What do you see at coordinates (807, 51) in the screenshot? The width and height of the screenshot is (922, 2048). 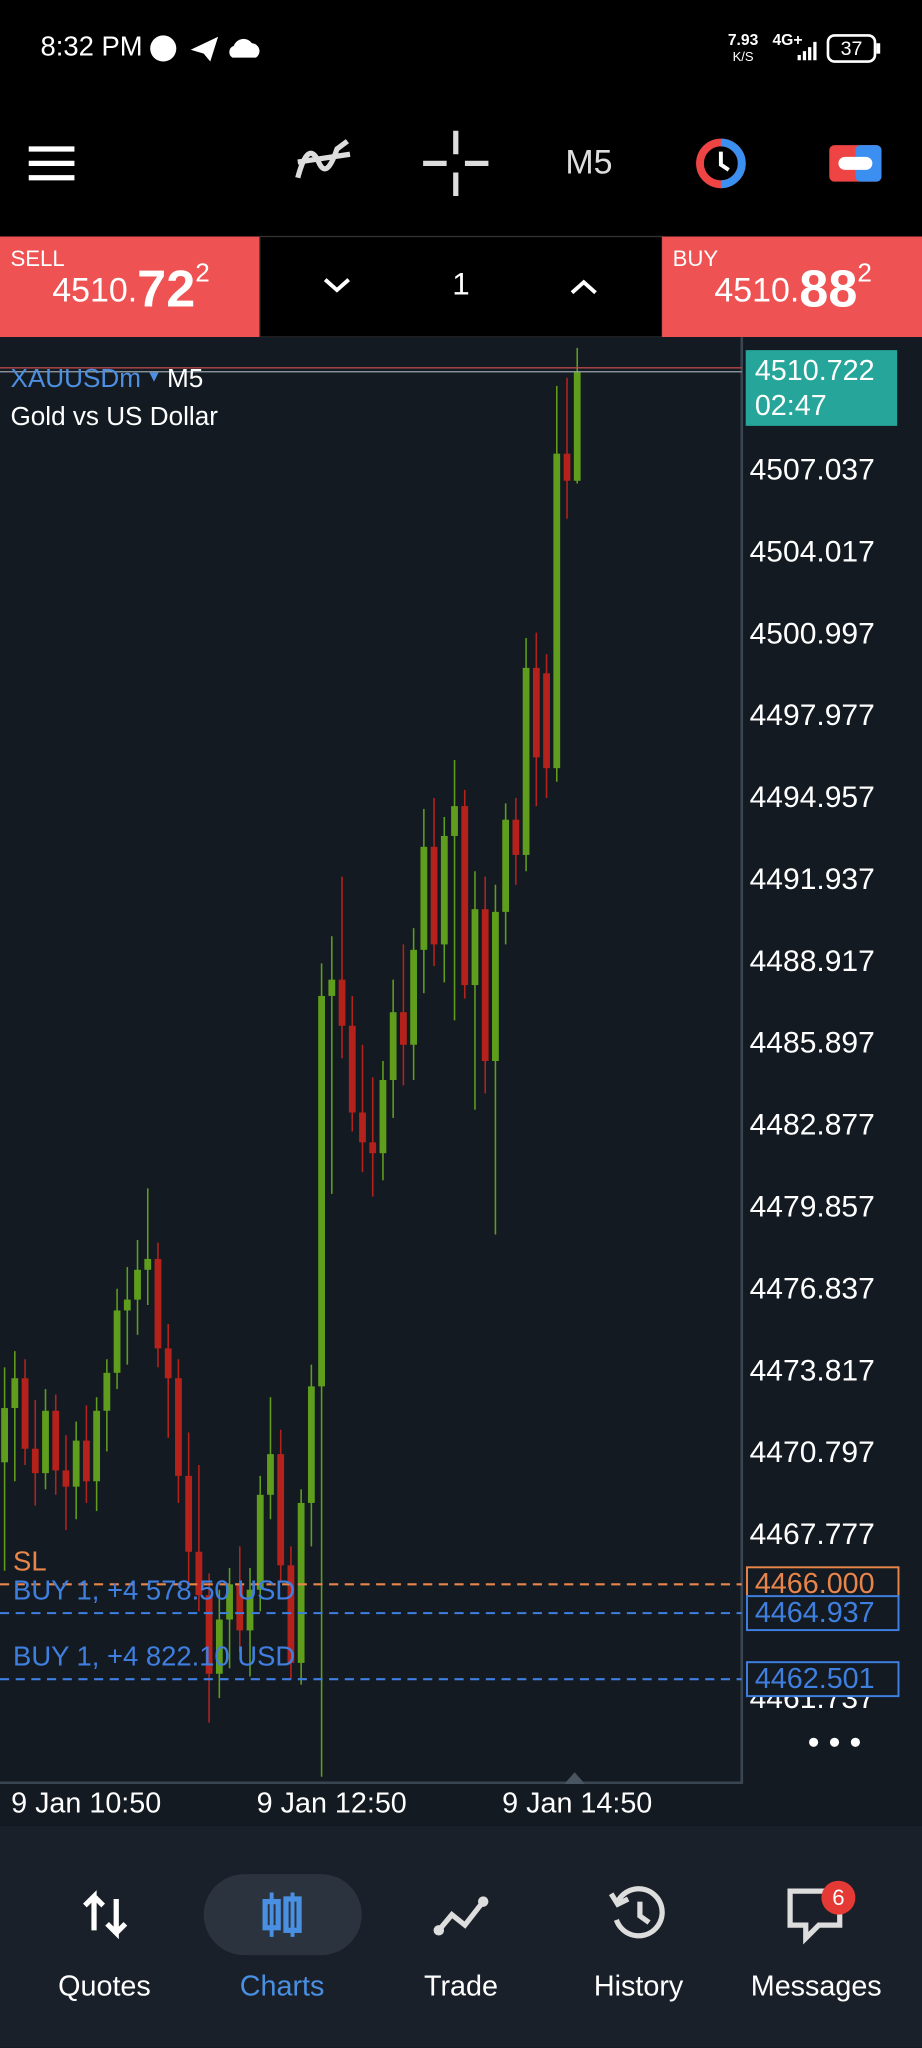 I see `signal-icon` at bounding box center [807, 51].